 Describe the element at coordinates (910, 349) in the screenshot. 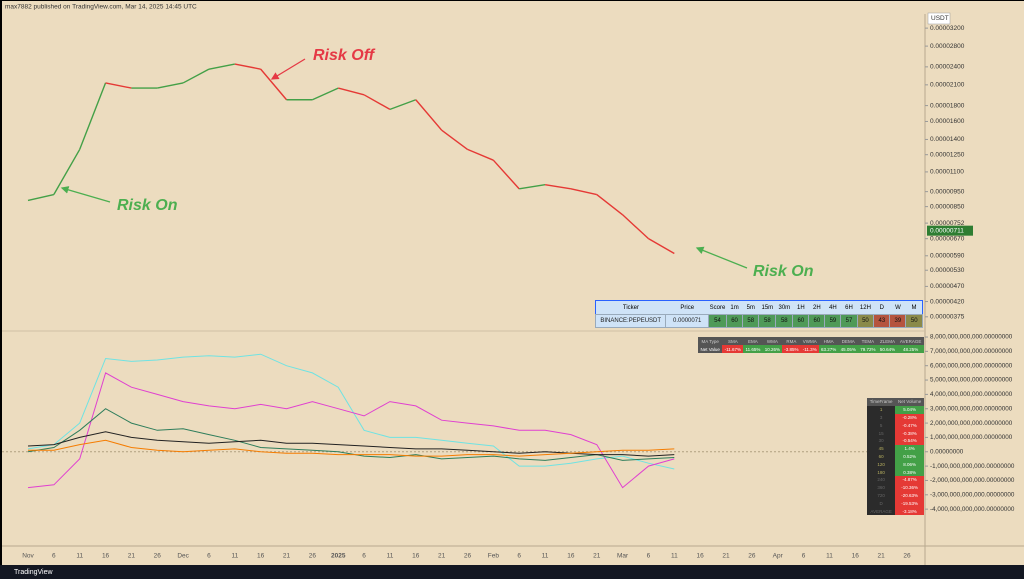

I see `table-cell: 48.25%` at that location.